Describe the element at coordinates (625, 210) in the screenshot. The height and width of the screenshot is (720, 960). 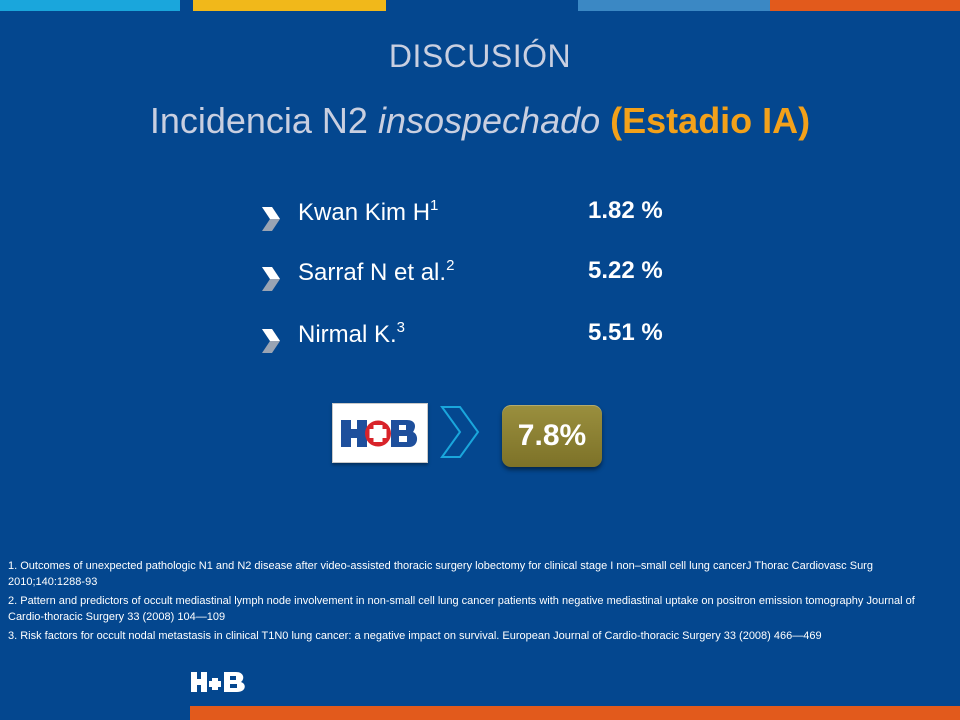
I see `study-value: 1.82 %` at that location.